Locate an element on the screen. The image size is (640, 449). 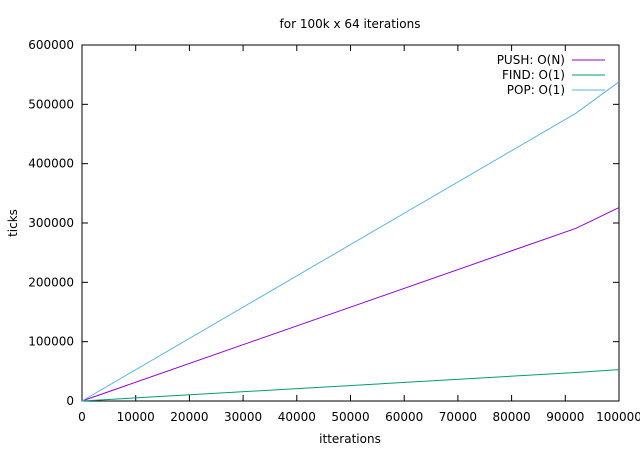
x-tick-label: 80000 is located at coordinates (512, 417).